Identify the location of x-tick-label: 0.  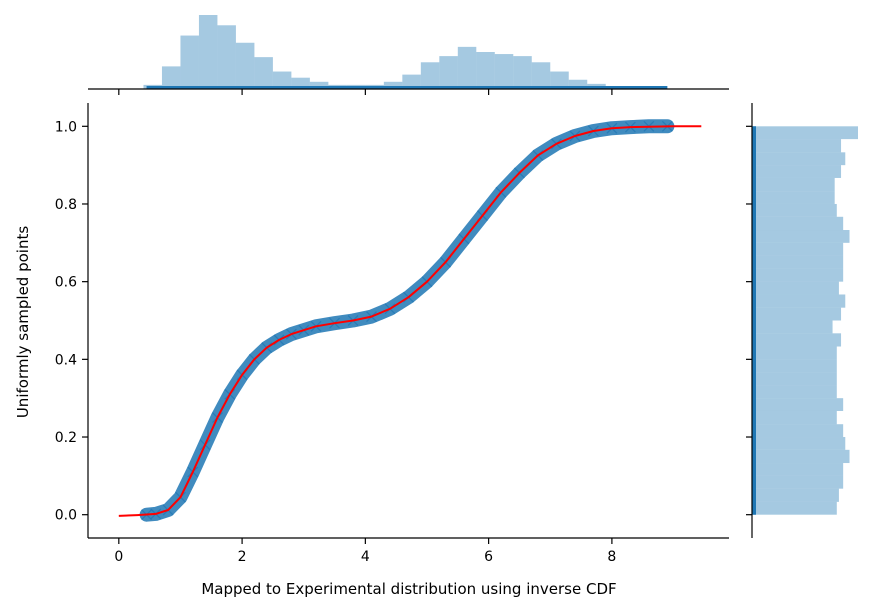
(118, 557).